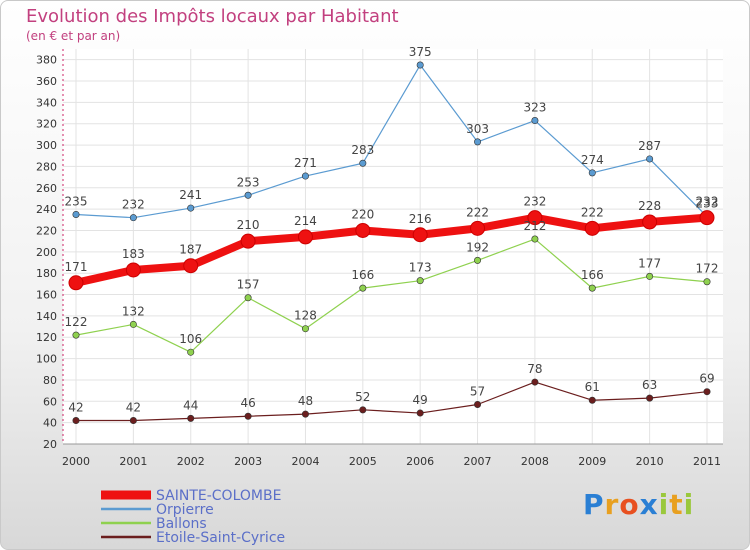 The height and width of the screenshot is (550, 750). Describe the element at coordinates (50, 444) in the screenshot. I see `y-tick-label: 20` at that location.